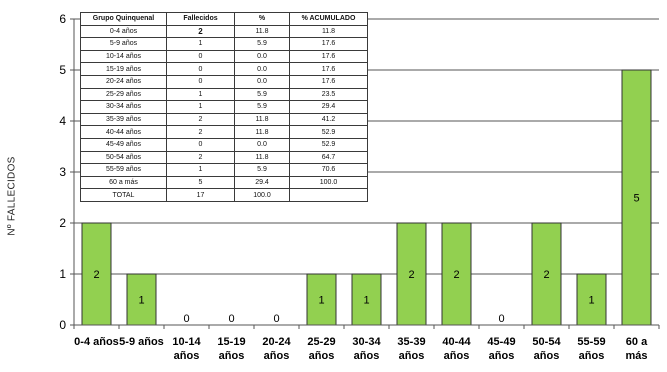 This screenshot has height=372, width=667. What do you see at coordinates (123, 69) in the screenshot?
I see `cell-grupo: 15-19 años` at bounding box center [123, 69].